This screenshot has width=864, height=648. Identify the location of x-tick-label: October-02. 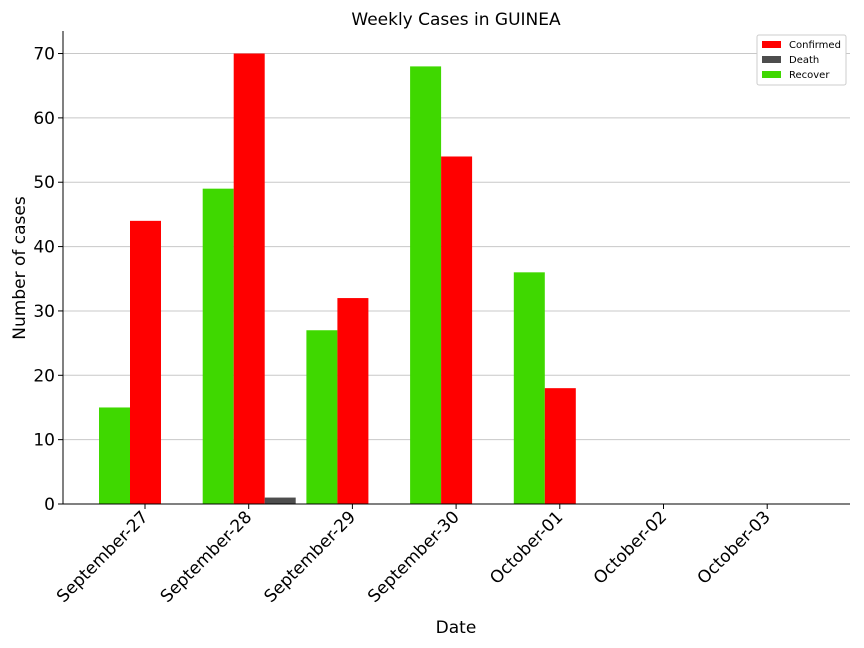
(630, 547).